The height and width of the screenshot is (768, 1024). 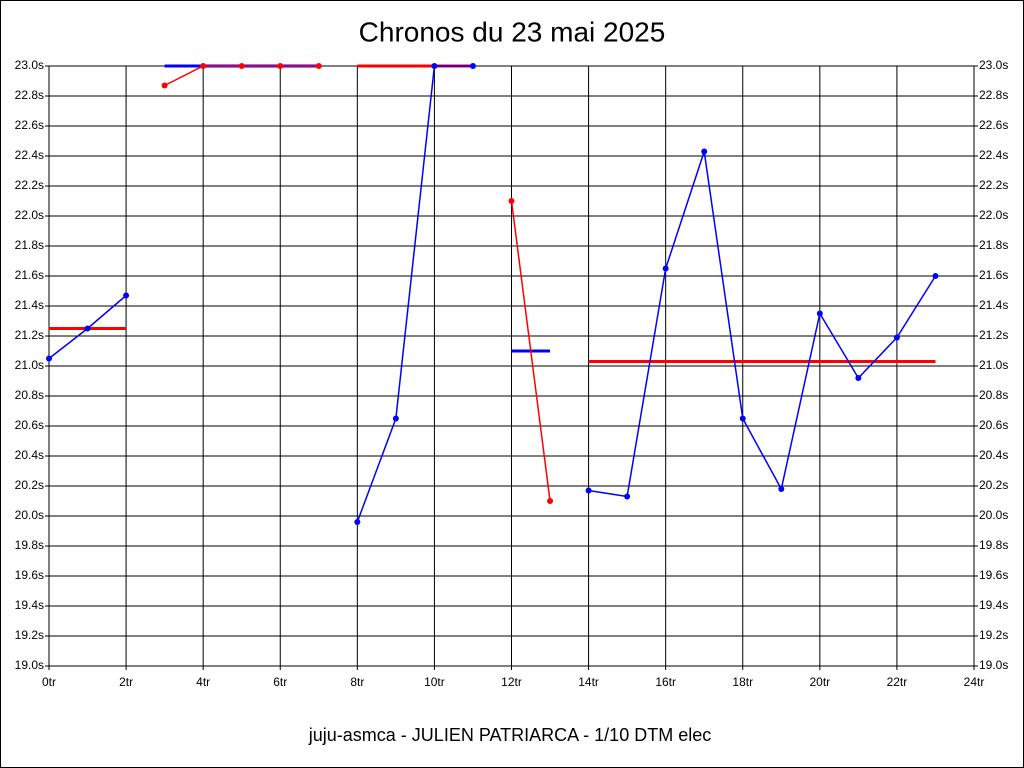 I want to click on x-tick-label: 16tr, so click(x=665, y=682).